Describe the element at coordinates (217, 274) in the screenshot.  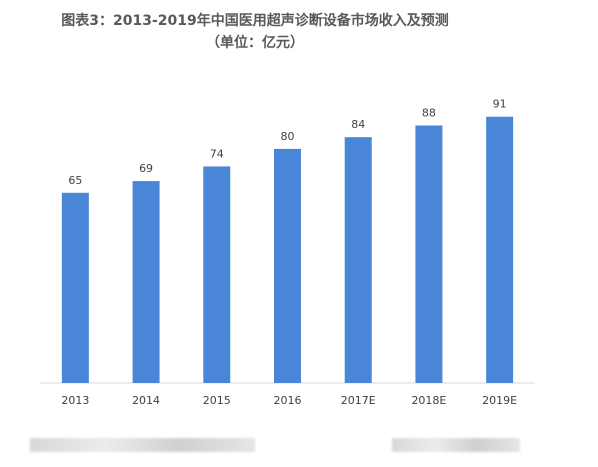
I see `bar-2015` at that location.